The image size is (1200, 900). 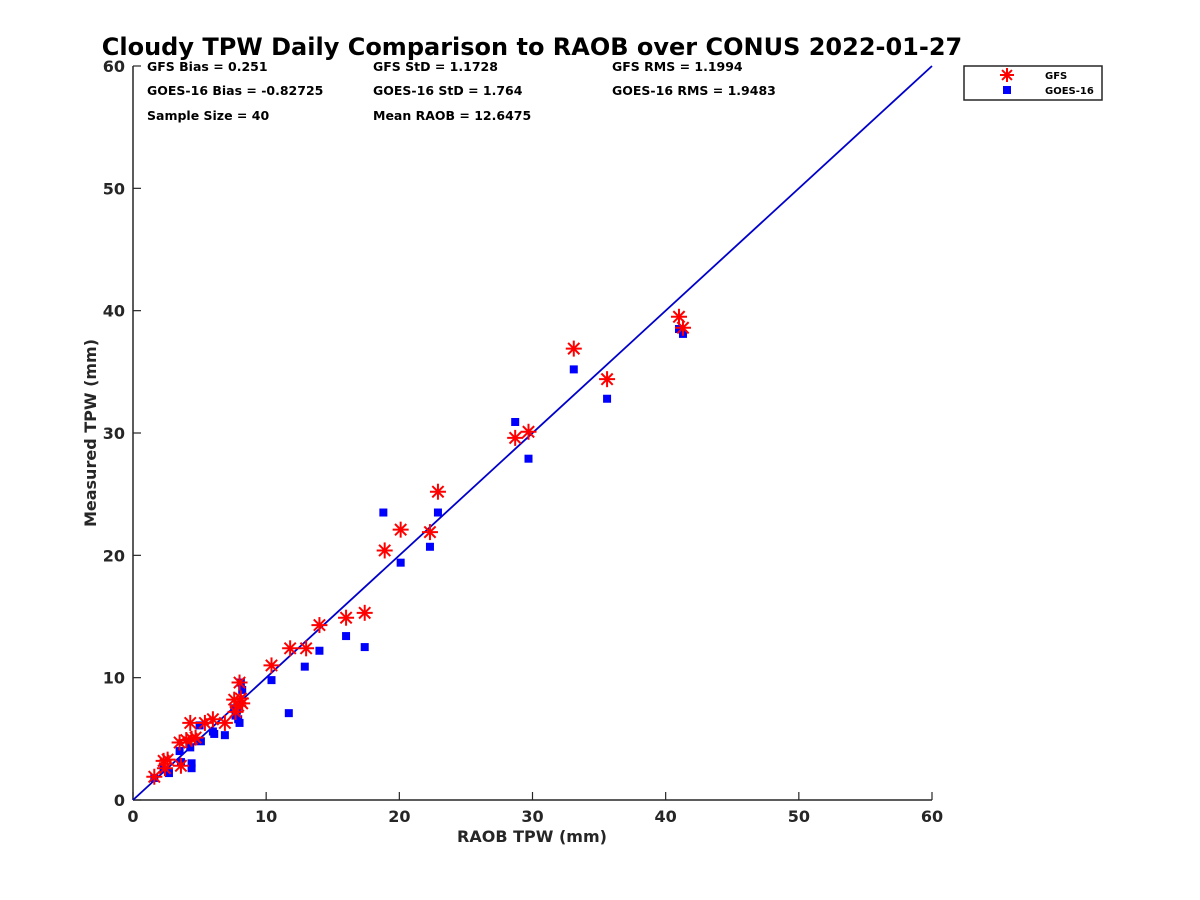 I want to click on y-tick-label: 40, so click(x=114, y=311).